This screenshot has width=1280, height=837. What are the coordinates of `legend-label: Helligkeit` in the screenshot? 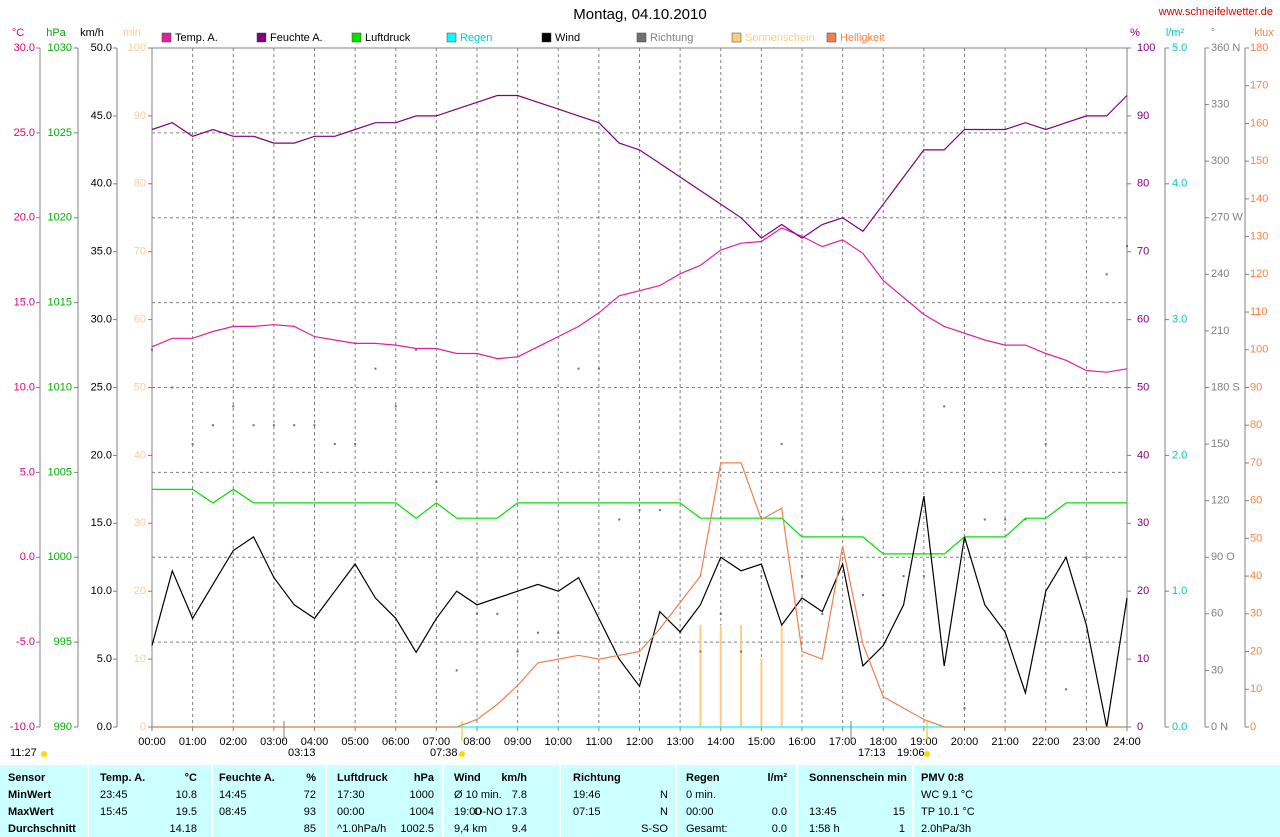 It's located at (862, 38).